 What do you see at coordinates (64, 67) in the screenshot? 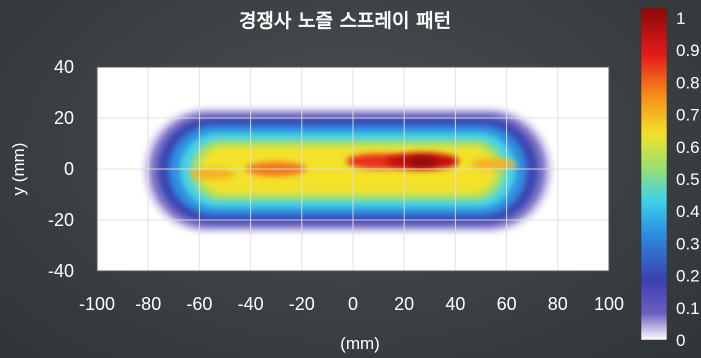
I see `y-tick-label: 40` at bounding box center [64, 67].